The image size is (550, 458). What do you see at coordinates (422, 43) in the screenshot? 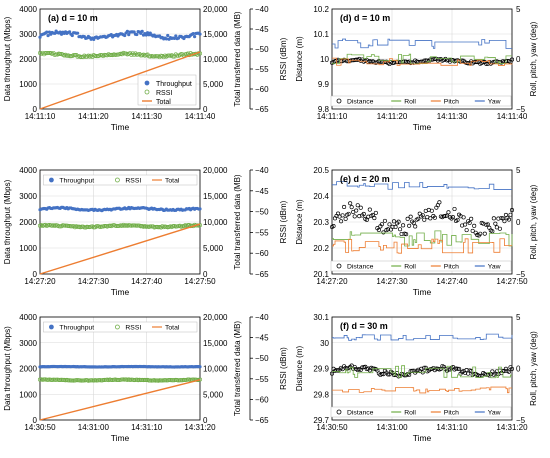
I see `series-line` at bounding box center [422, 43].